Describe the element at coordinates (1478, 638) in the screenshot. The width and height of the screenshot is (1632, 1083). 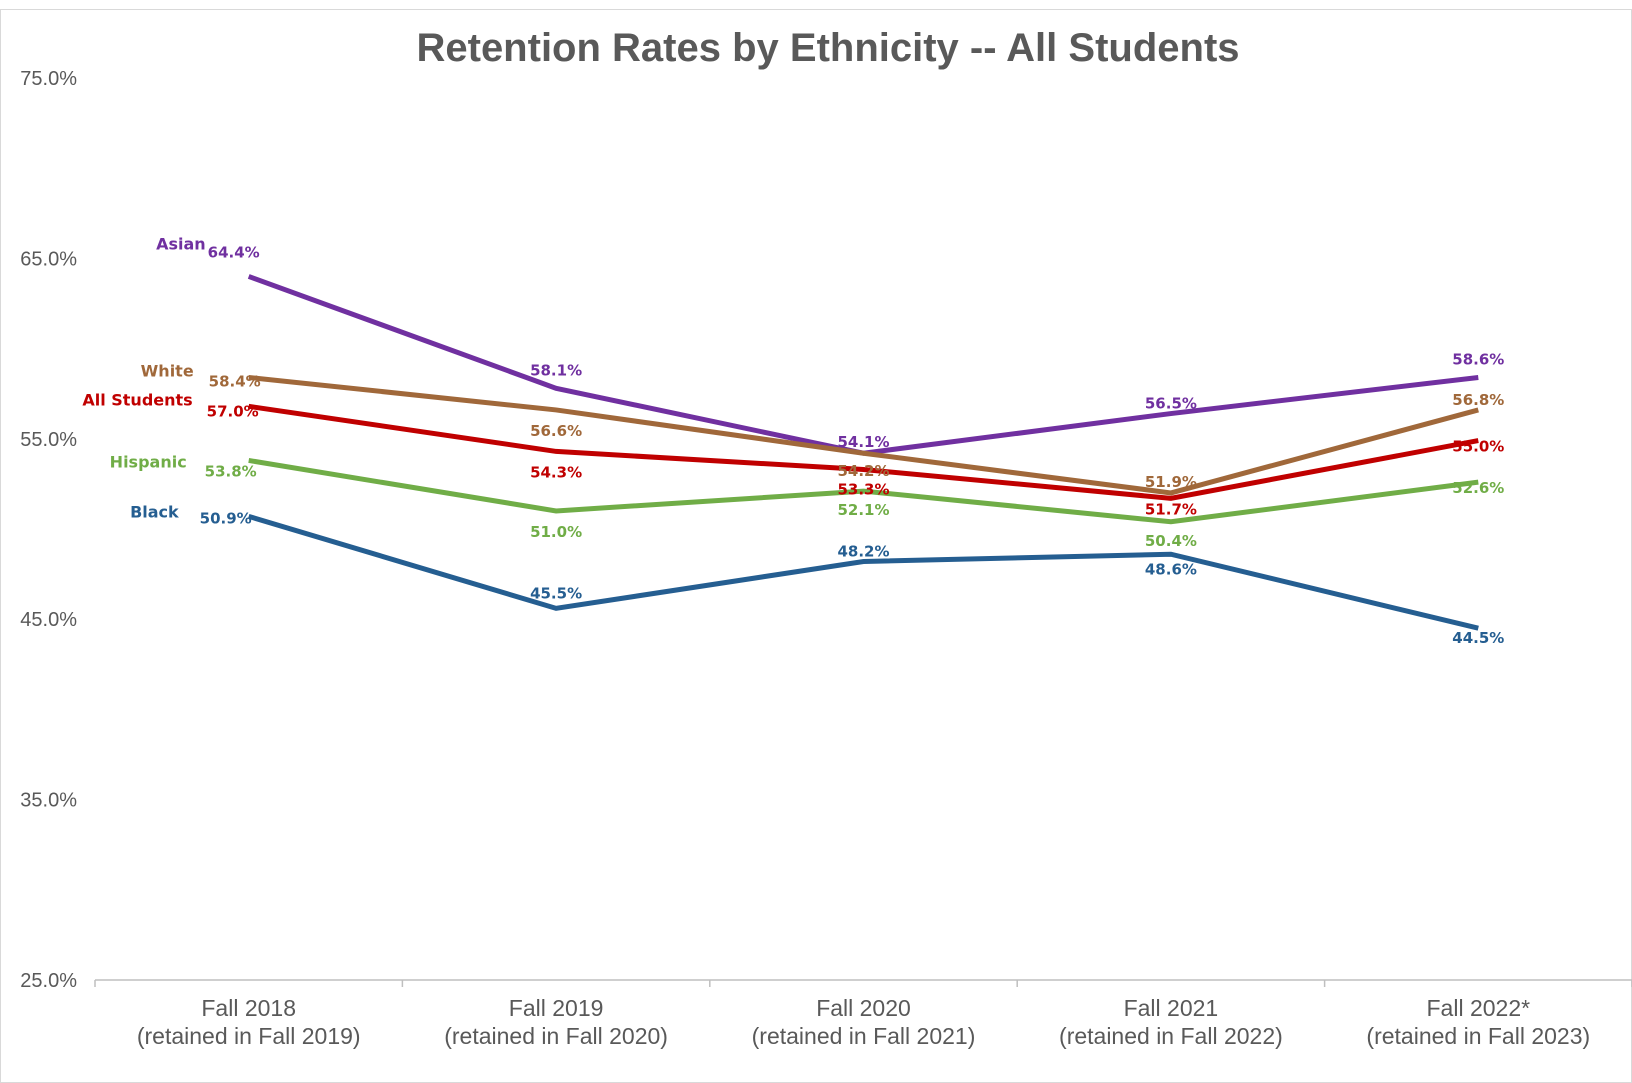
I see `data-label: 44.5%` at that location.